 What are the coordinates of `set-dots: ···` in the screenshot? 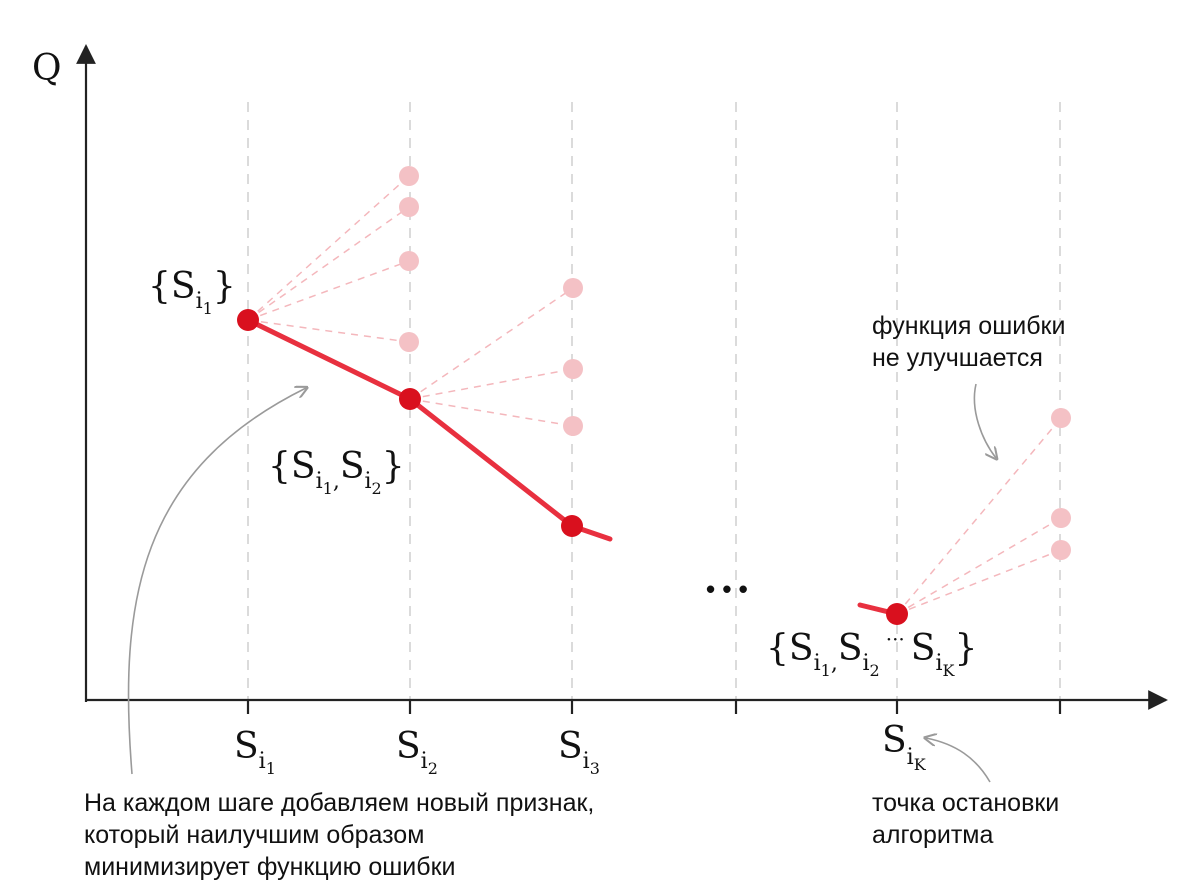 It's located at (895, 639).